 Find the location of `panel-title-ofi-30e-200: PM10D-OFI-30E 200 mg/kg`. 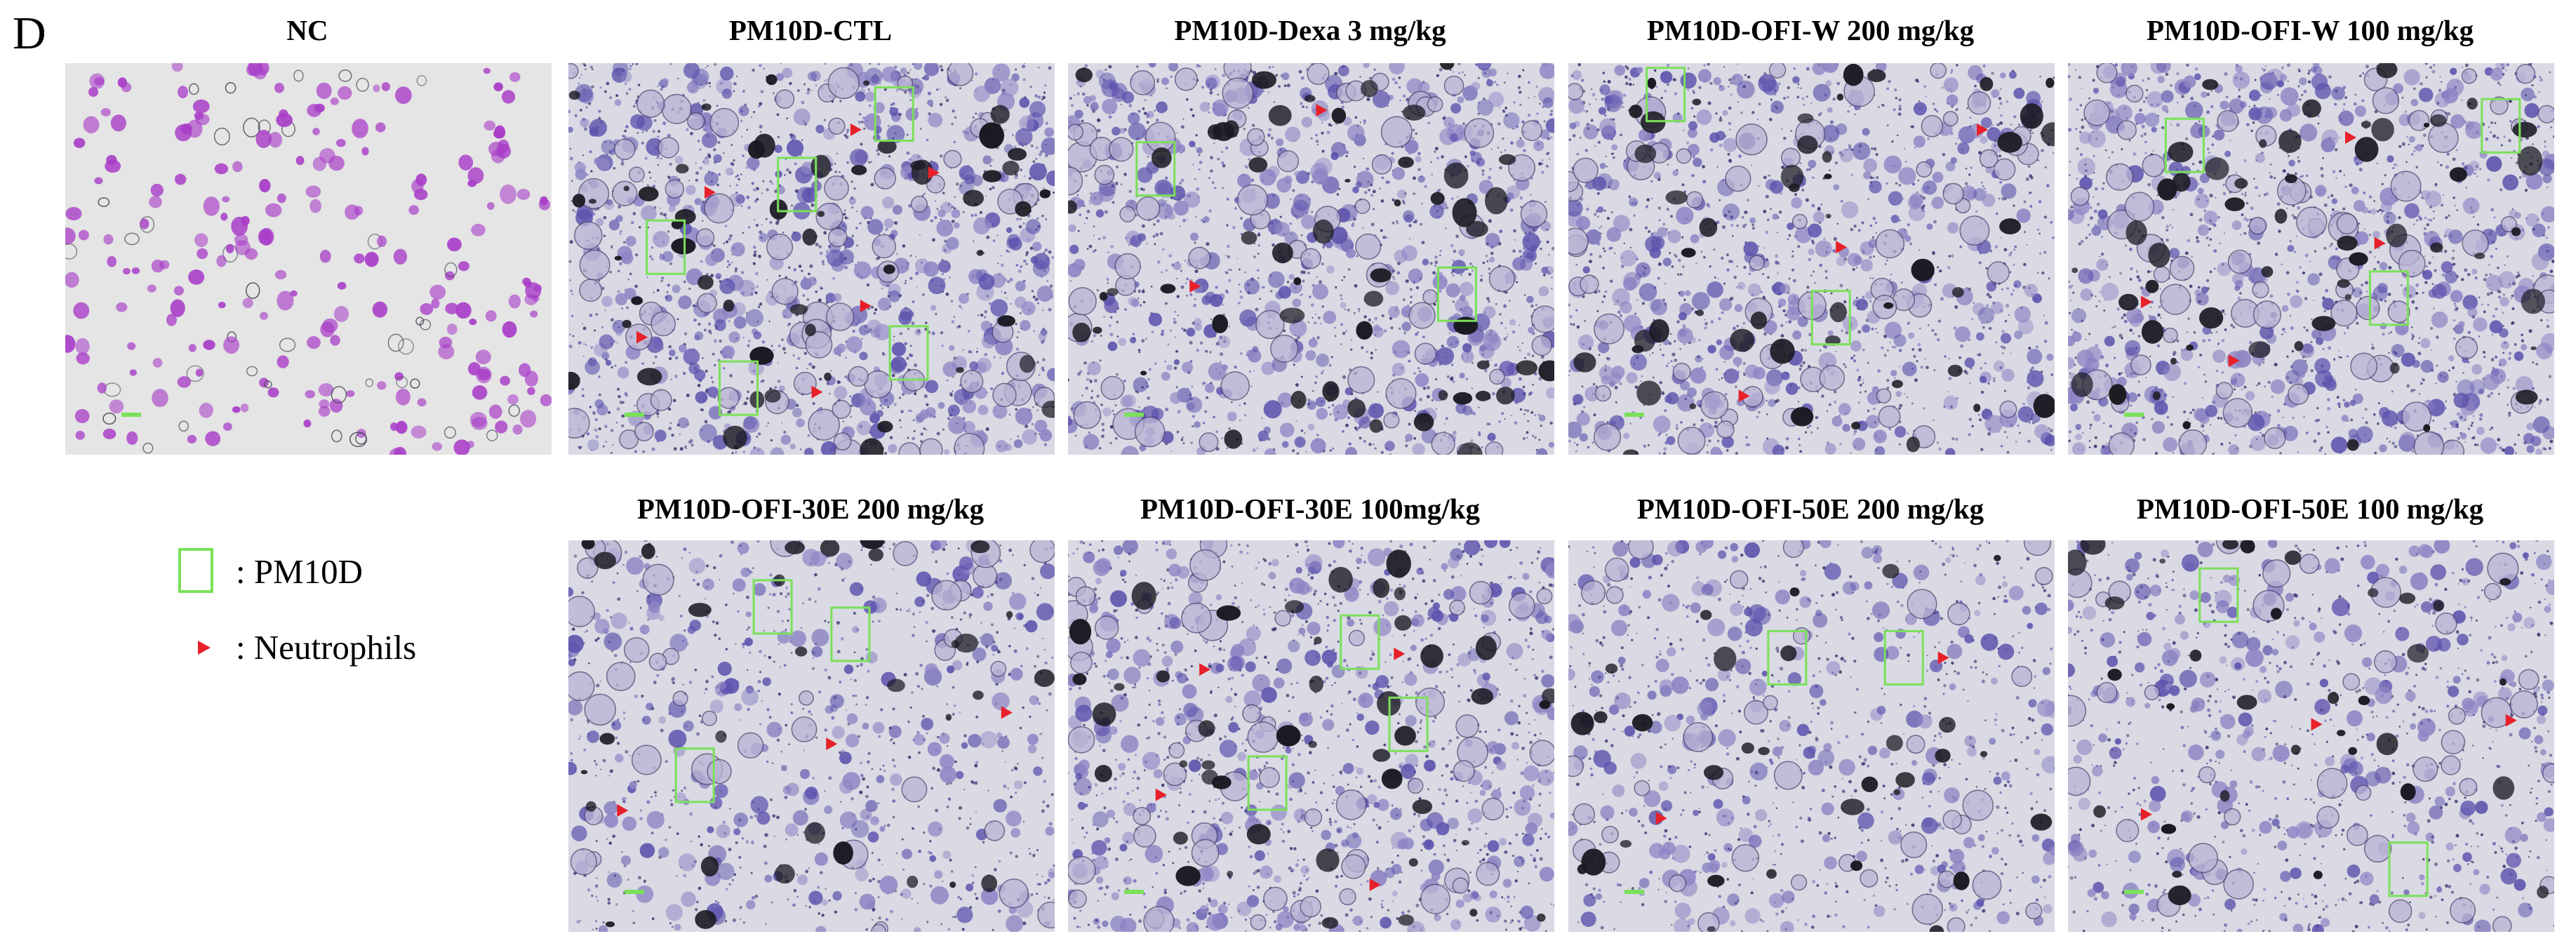

panel-title-ofi-30e-200: PM10D-OFI-30E 200 mg/kg is located at coordinates (810, 509).